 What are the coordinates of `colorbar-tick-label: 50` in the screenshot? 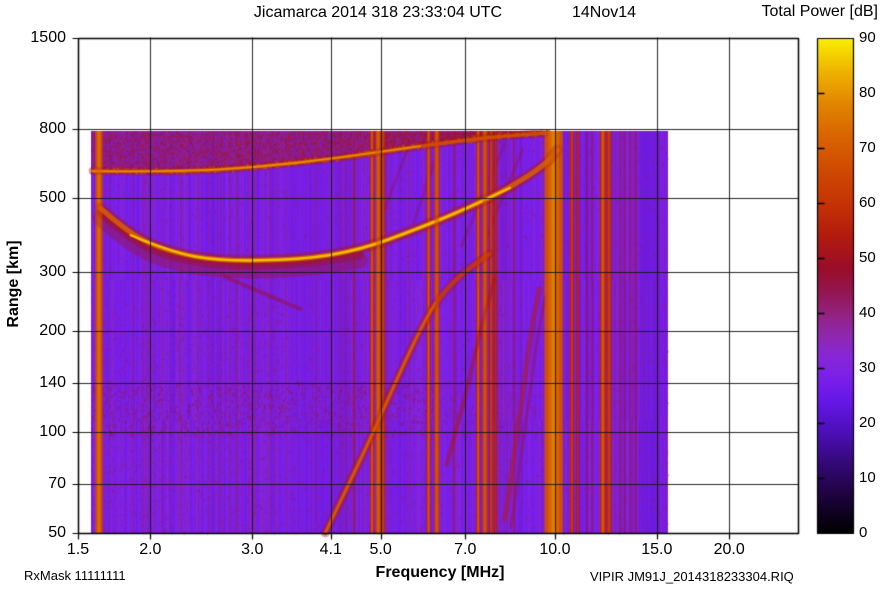 It's located at (867, 257).